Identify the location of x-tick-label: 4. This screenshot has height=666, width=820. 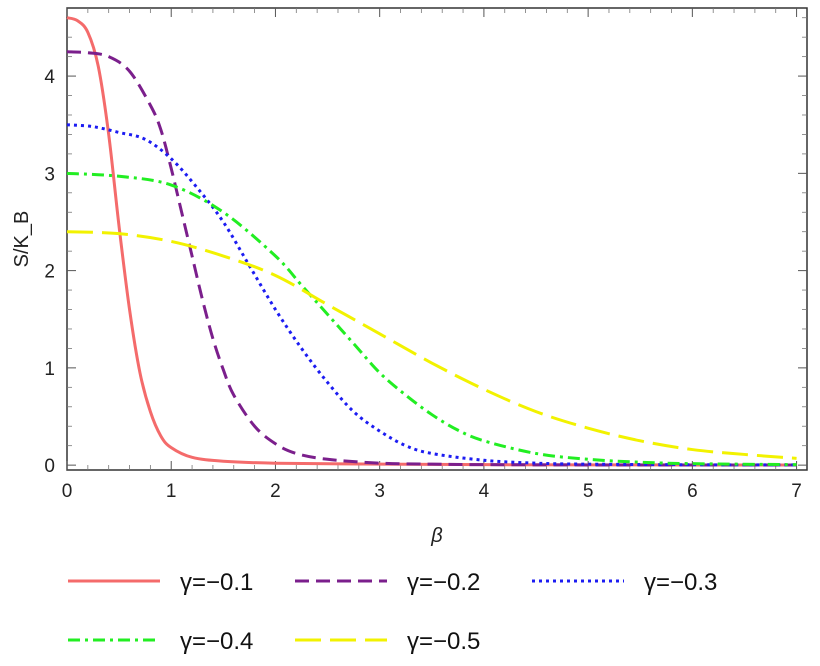
(484, 491).